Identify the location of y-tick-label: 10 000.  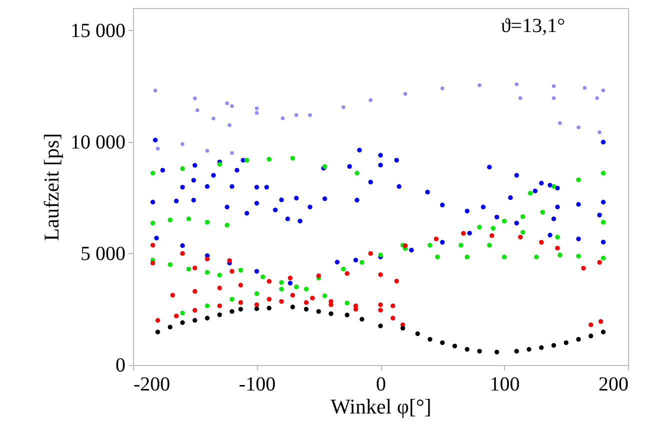
(98, 142).